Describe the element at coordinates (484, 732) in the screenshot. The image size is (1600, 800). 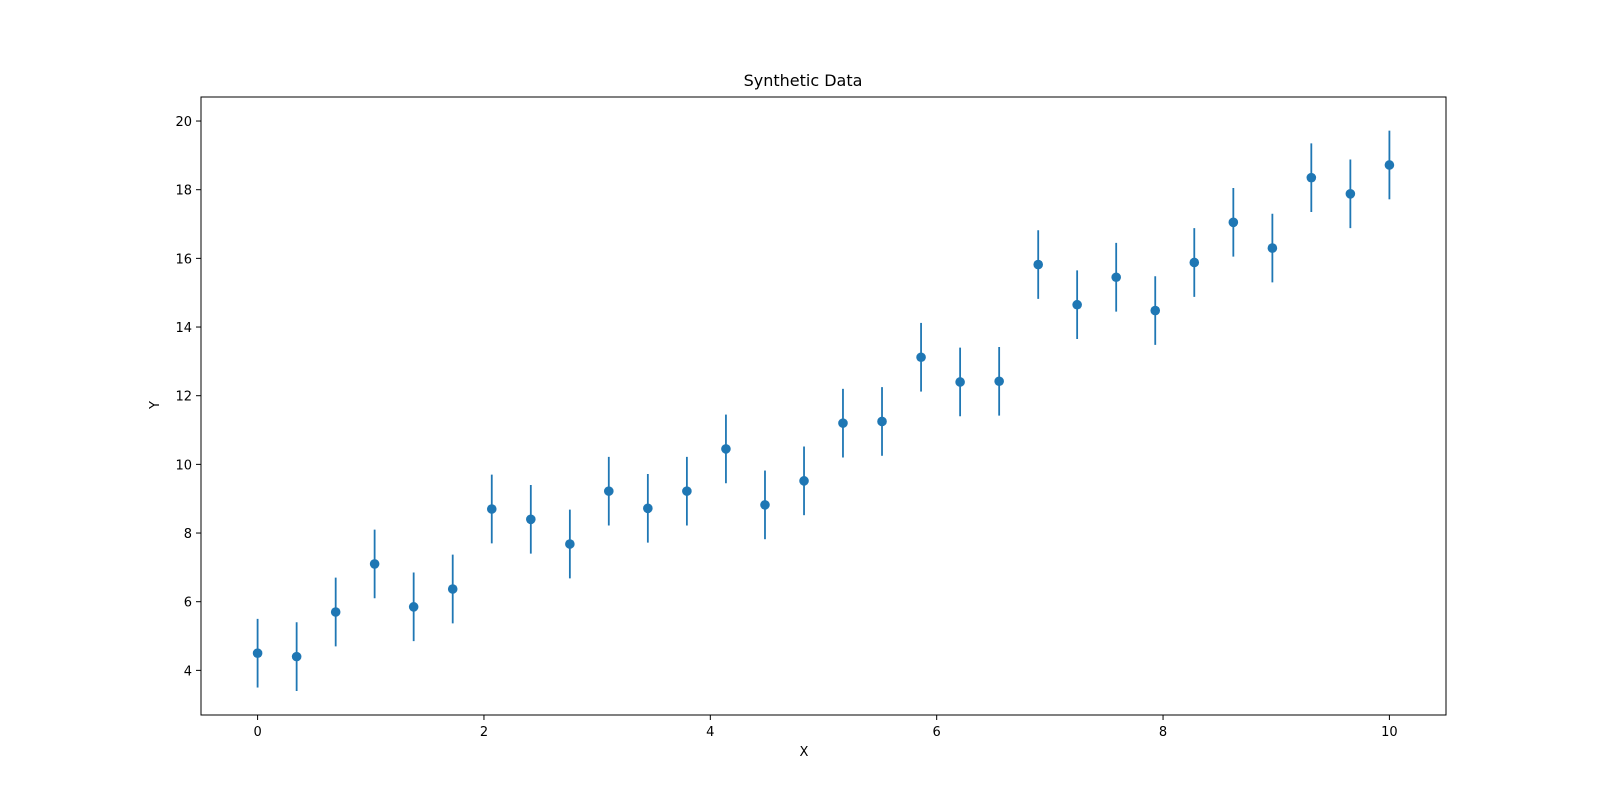
I see `x-tick-label: 2` at that location.